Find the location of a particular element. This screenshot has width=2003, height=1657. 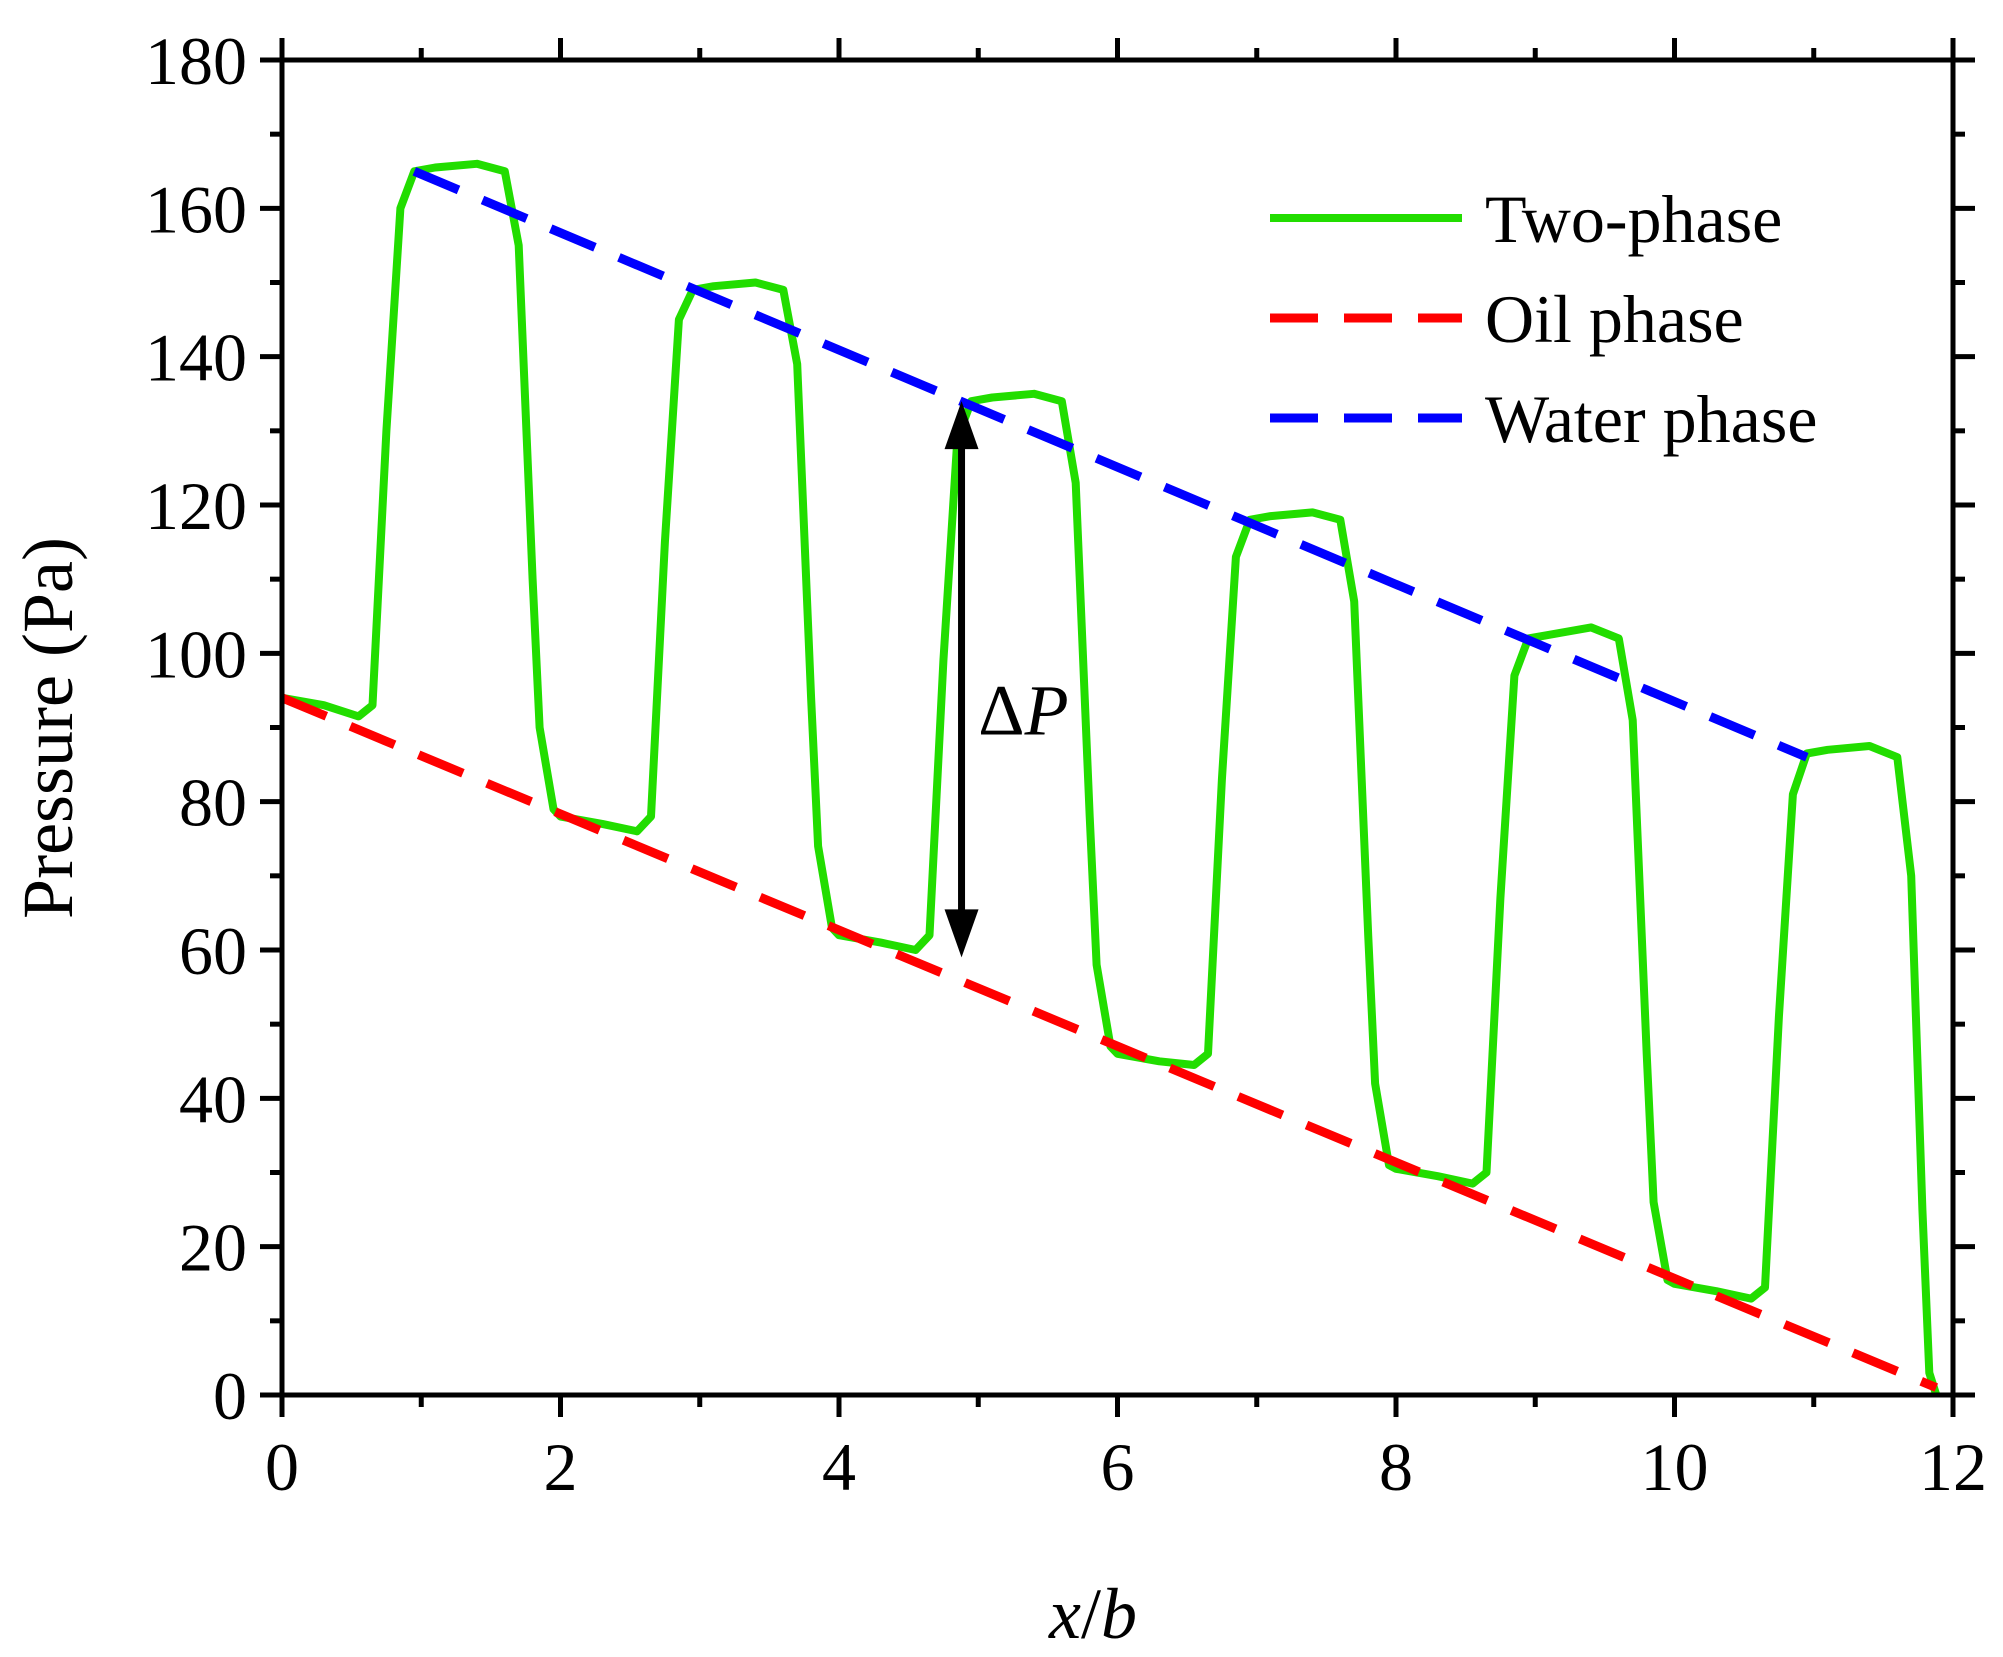

annotation-layer: ΔP is located at coordinates (1006, 679).